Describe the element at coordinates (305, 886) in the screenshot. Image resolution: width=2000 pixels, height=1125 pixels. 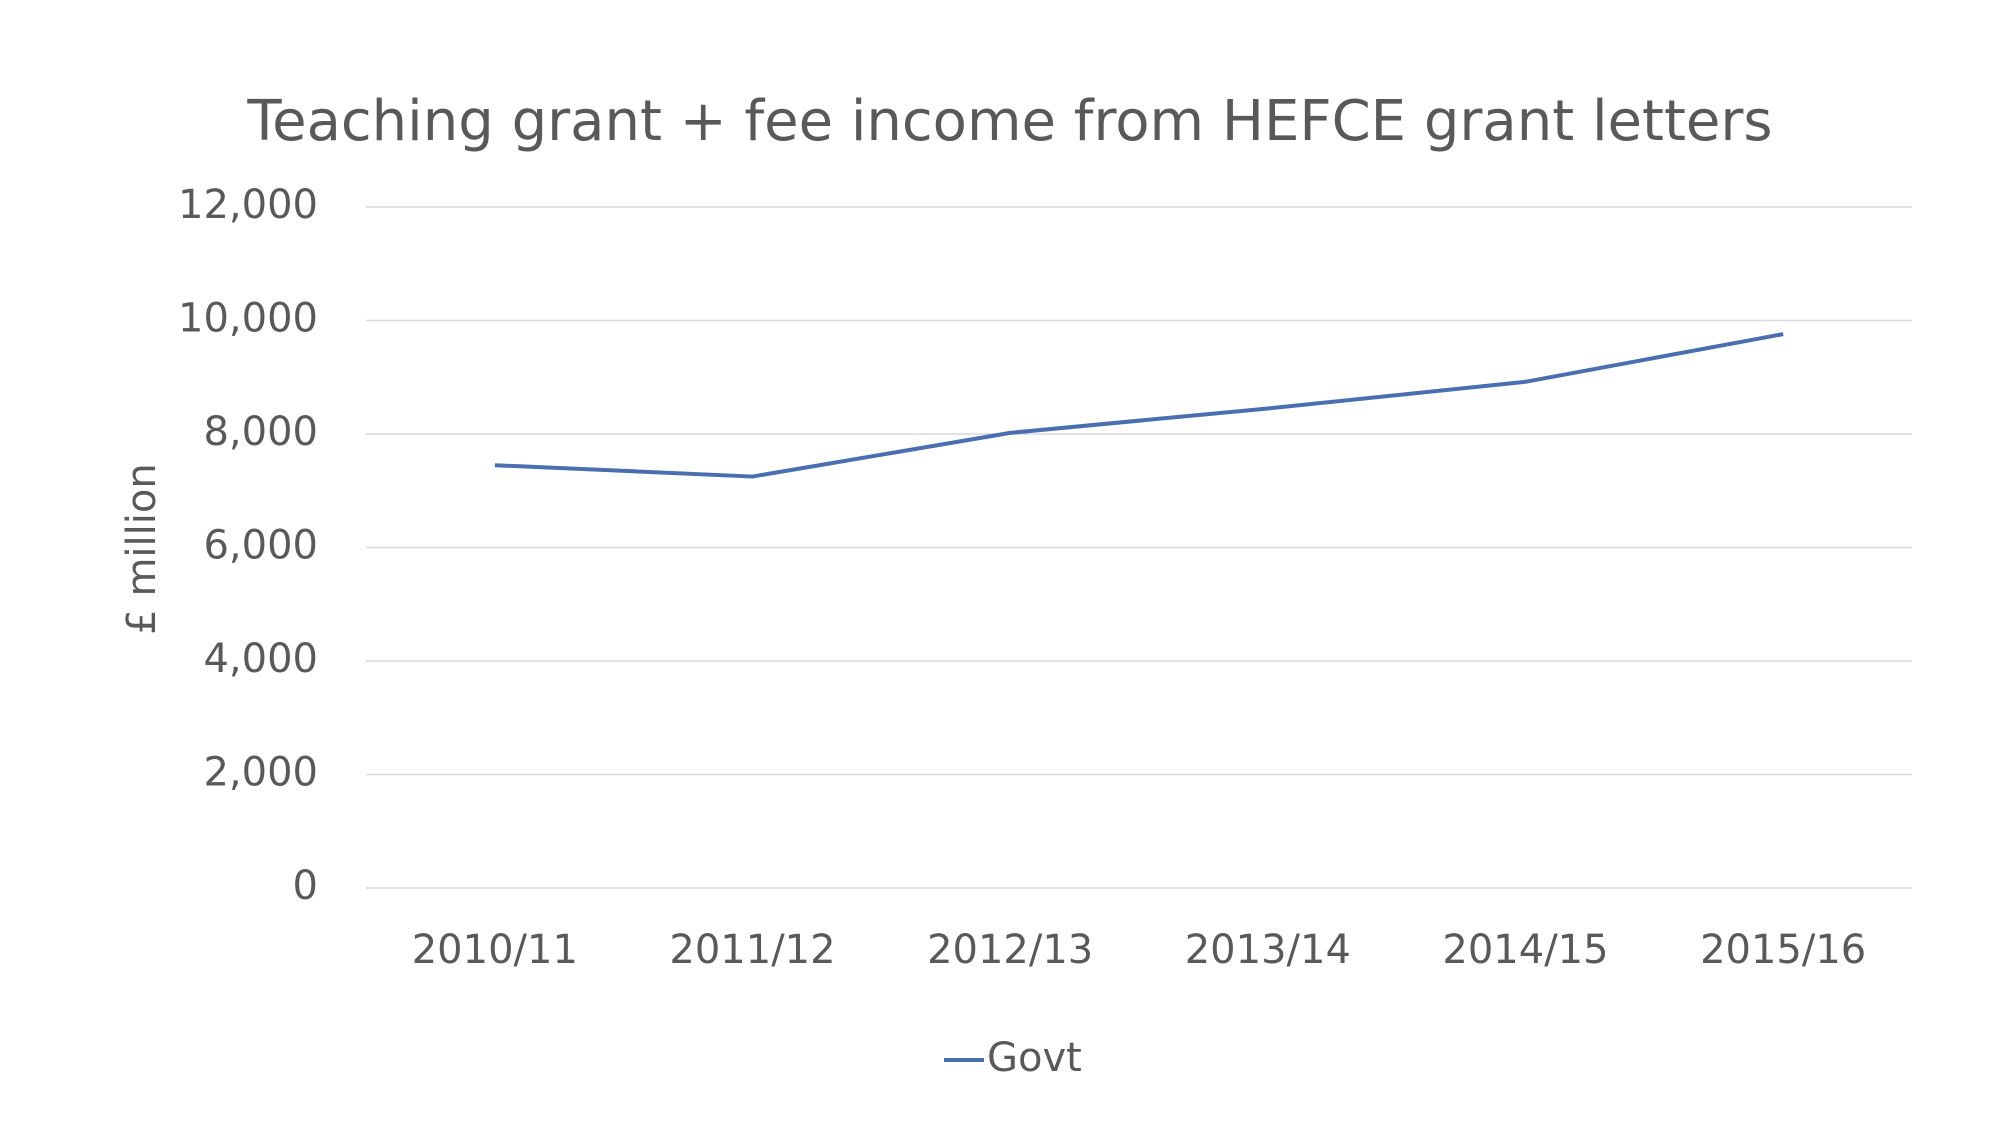
I see `y-tick-label: 0` at that location.